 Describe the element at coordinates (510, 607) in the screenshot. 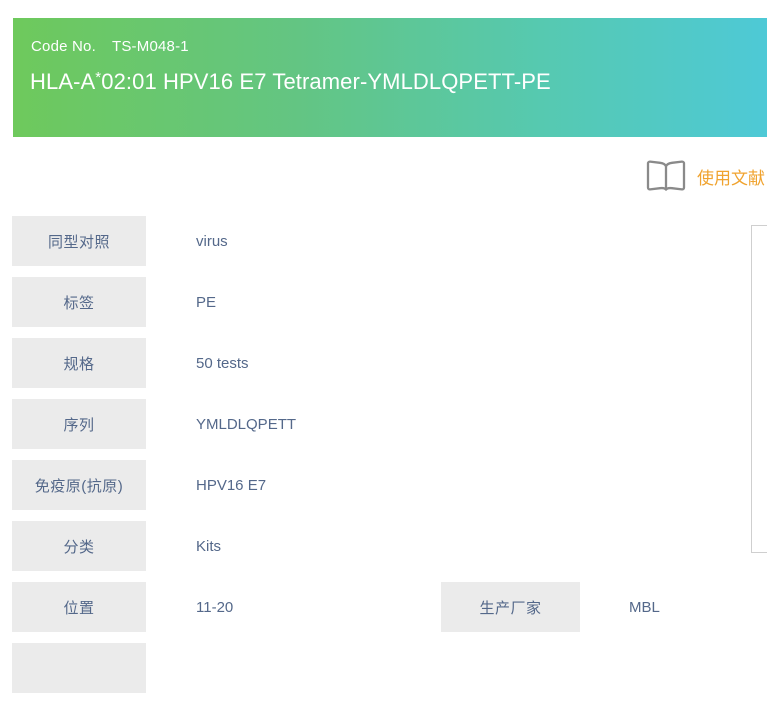

I see `spec-label-manufacturer: 生产厂家` at that location.